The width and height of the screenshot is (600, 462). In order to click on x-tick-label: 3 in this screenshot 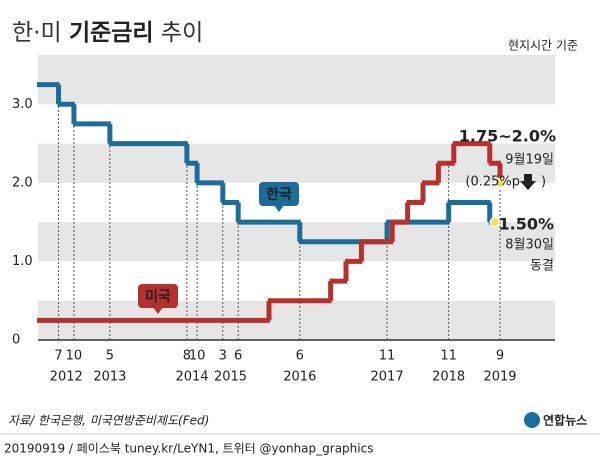, I will do `click(223, 356)`.